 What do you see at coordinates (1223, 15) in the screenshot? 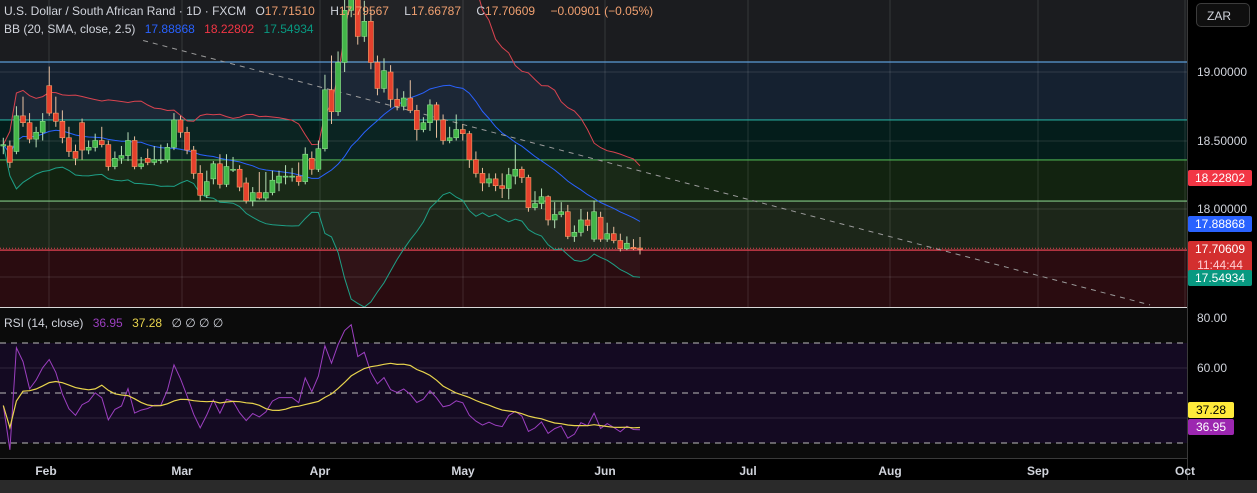
I see `currency-button: ZAR` at bounding box center [1223, 15].